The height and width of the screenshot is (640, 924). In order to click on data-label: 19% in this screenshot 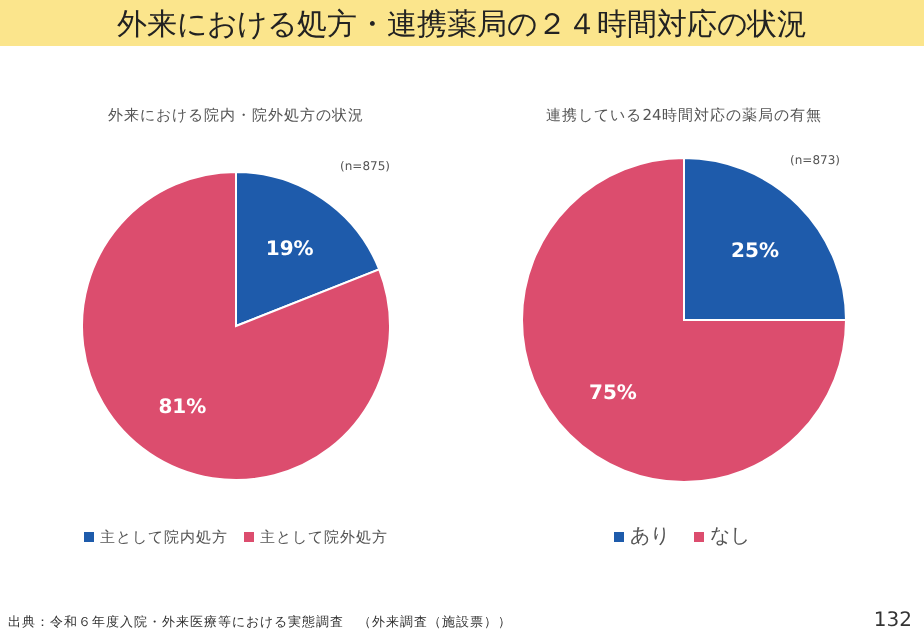, I will do `click(289, 250)`.